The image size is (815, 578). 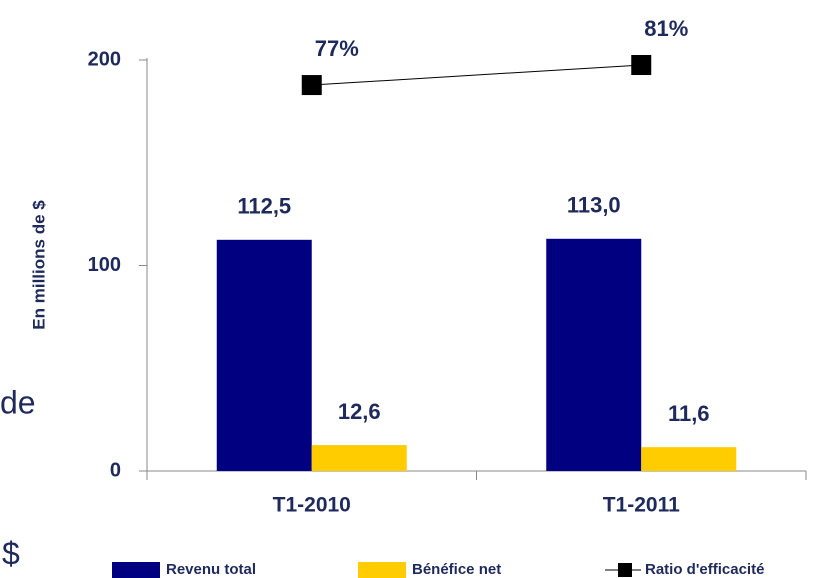 I want to click on x-tick-label: T1-2011, so click(x=641, y=505).